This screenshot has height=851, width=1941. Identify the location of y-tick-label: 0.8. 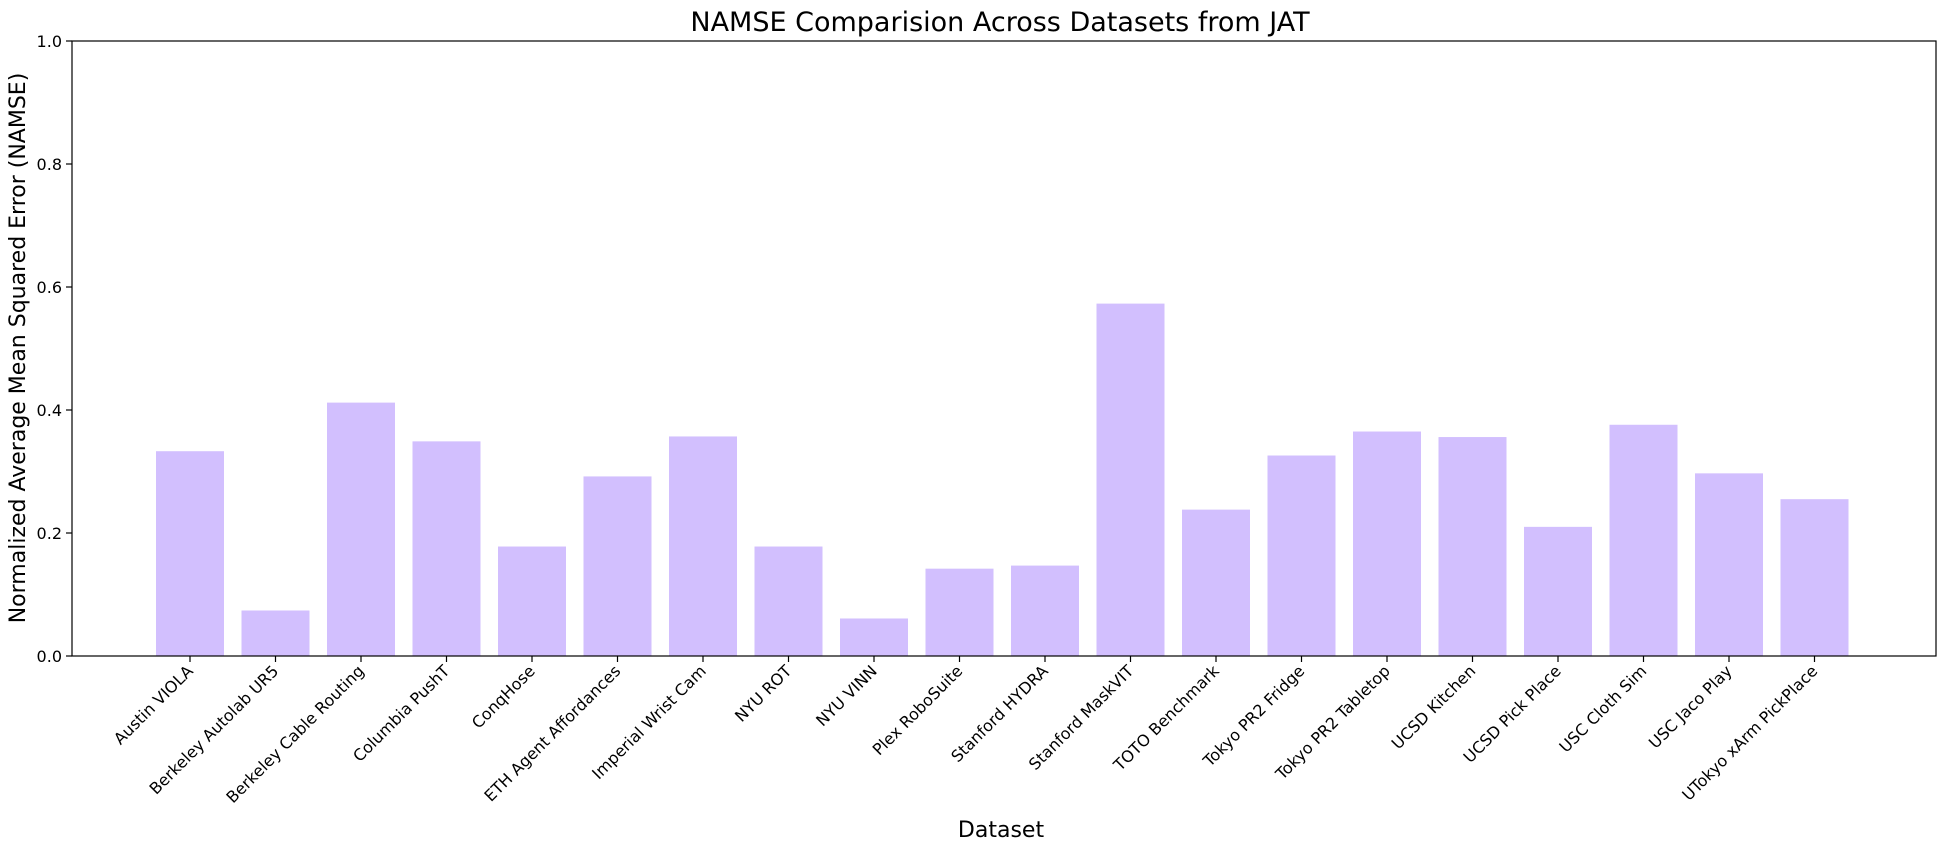
(49, 164).